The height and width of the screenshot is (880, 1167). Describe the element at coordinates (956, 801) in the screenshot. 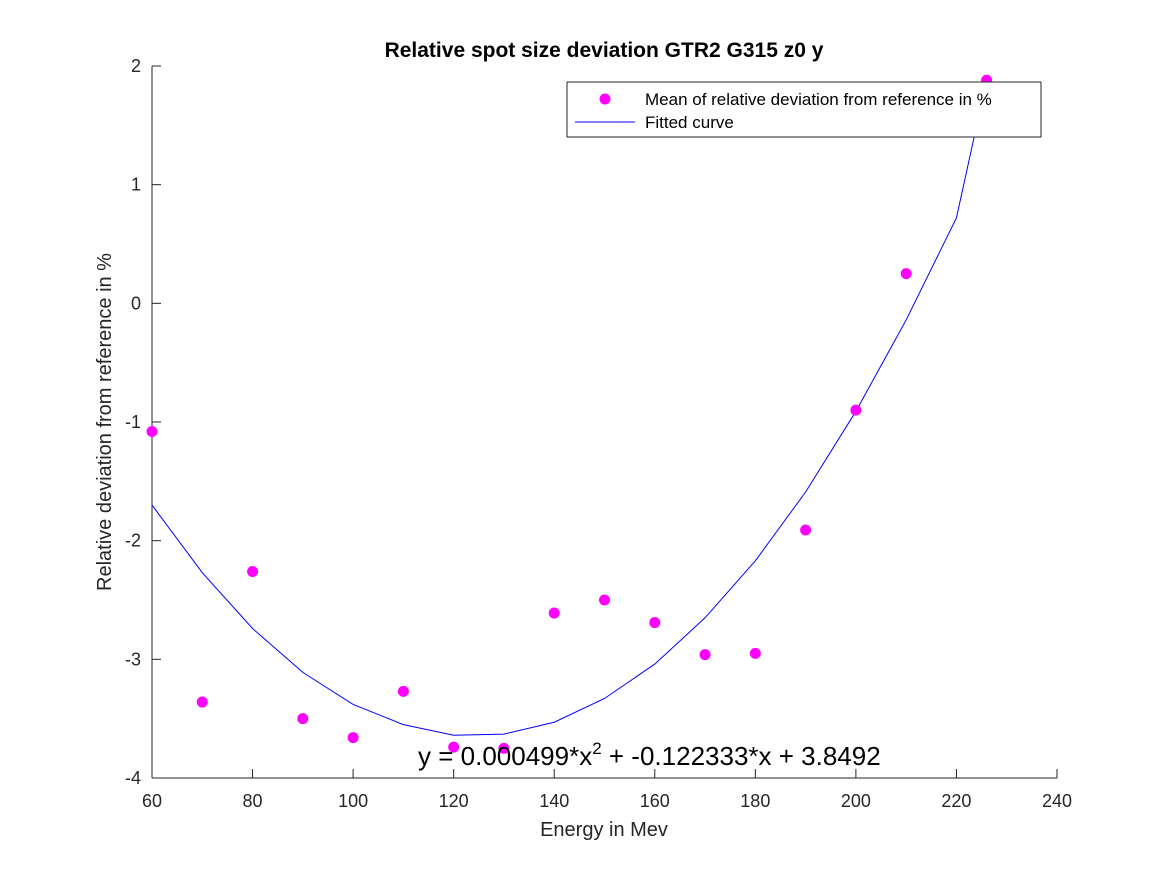

I see `x-tick-label: 220` at that location.